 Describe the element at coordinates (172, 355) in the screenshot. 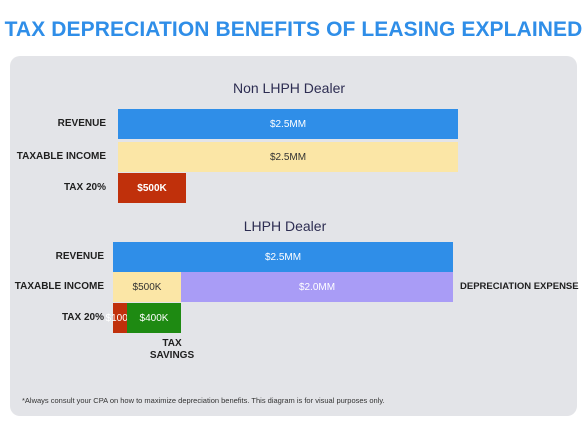

I see `annotation-word: SAVINGS` at that location.